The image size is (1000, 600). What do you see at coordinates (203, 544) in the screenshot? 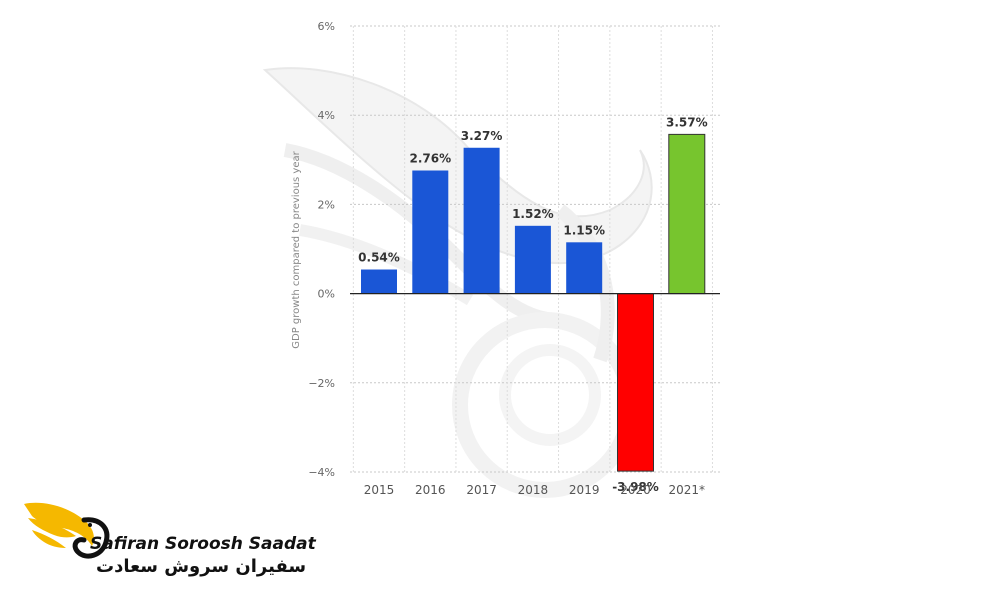
I see `brand-name-en: Safiran Soroosh Saadat` at bounding box center [203, 544].